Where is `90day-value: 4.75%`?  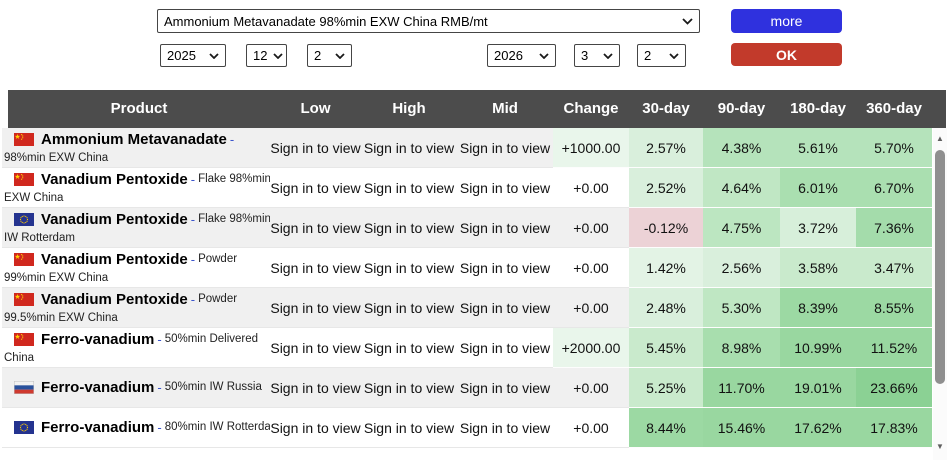 90day-value: 4.75% is located at coordinates (741, 228).